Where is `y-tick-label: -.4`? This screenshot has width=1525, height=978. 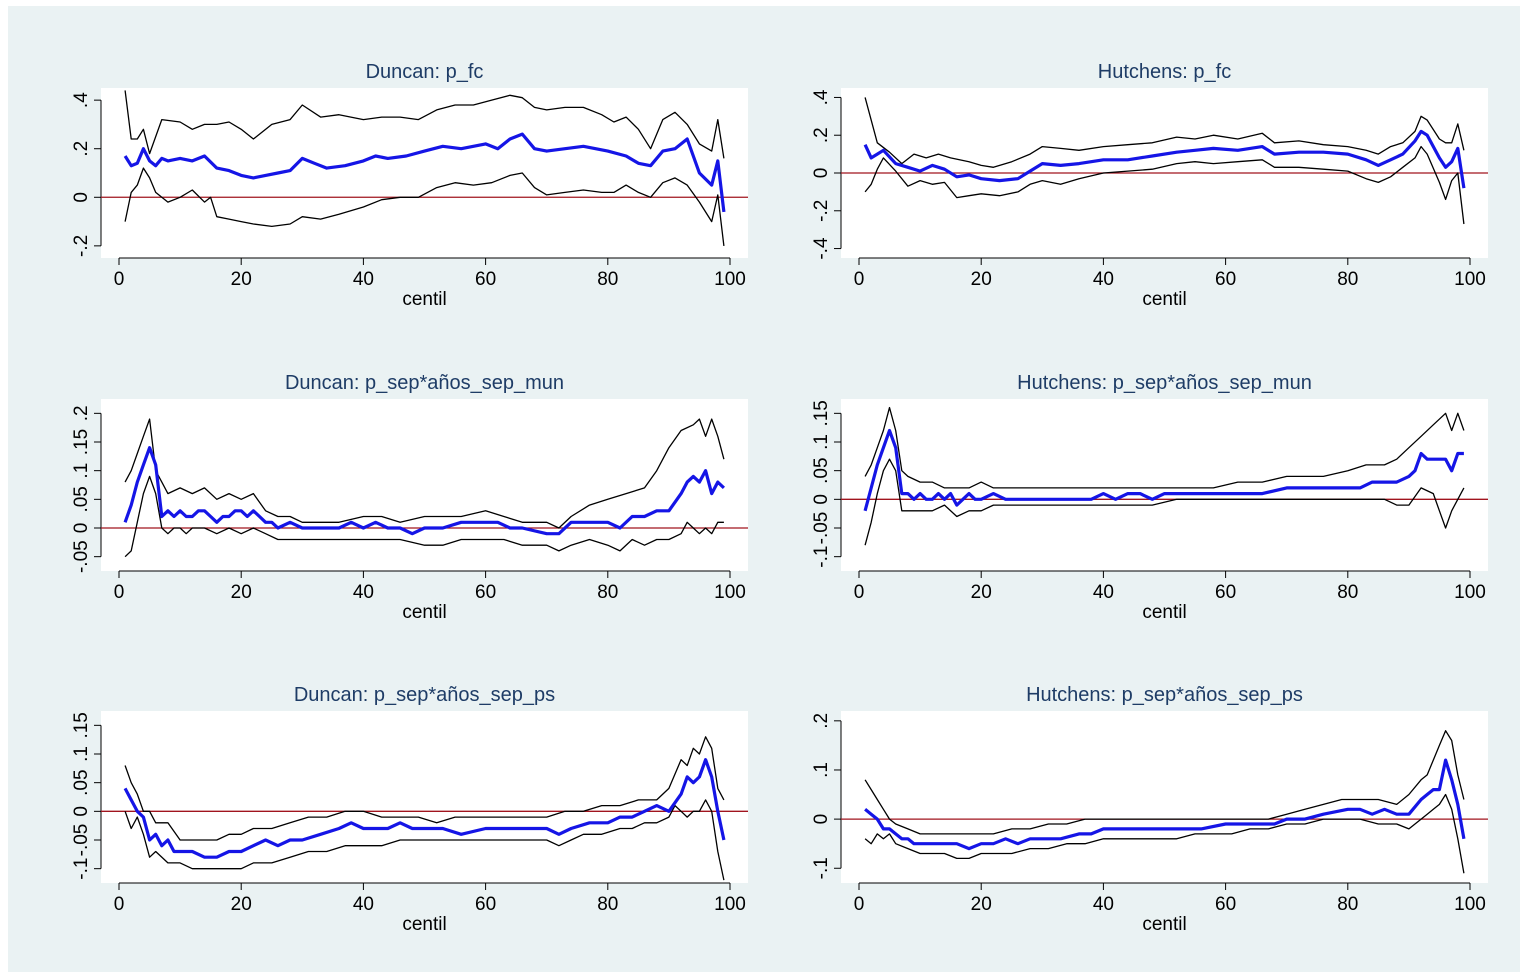 y-tick-label: -.4 is located at coordinates (821, 248).